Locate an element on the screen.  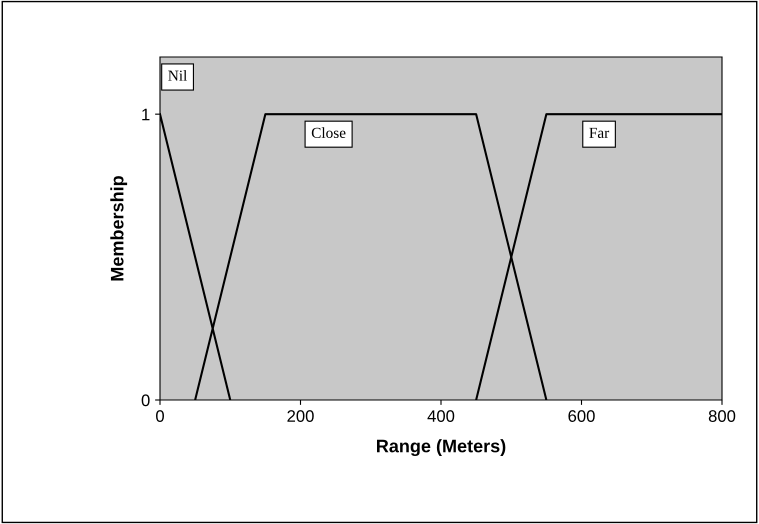
x-tick-label: 200 is located at coordinates (300, 416).